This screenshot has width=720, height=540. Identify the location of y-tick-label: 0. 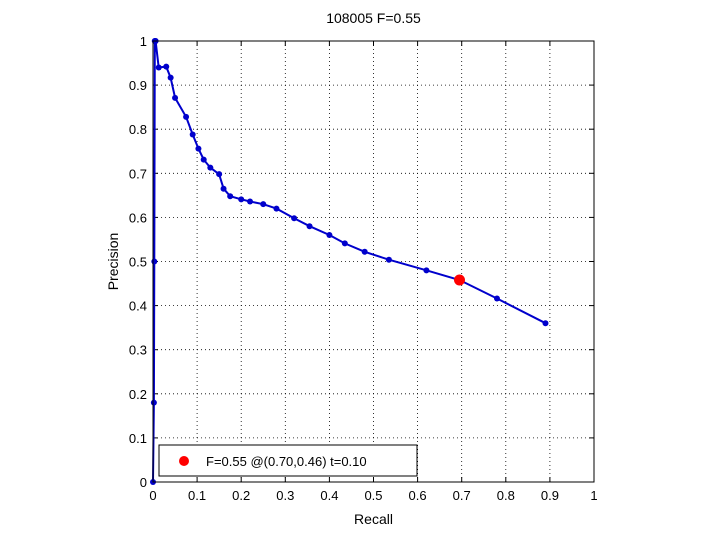
(143, 482).